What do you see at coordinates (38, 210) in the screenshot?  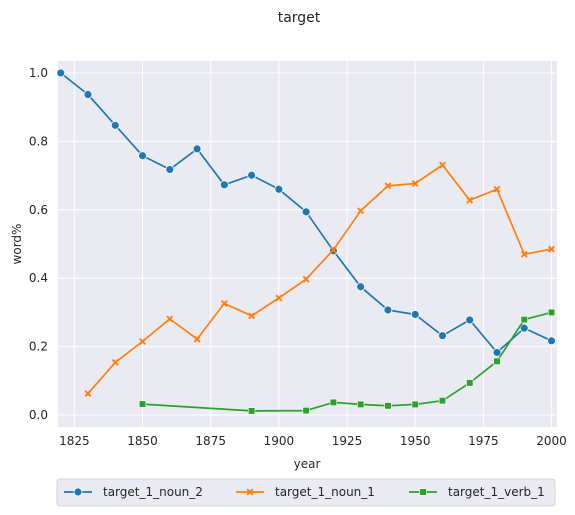 I see `y-tick-label: 0.6` at bounding box center [38, 210].